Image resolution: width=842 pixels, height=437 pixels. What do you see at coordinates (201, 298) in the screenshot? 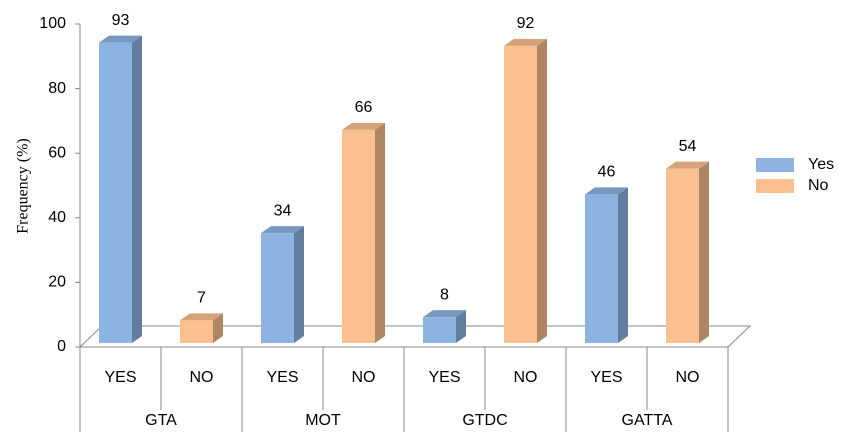
I see `value-label: 7` at bounding box center [201, 298].